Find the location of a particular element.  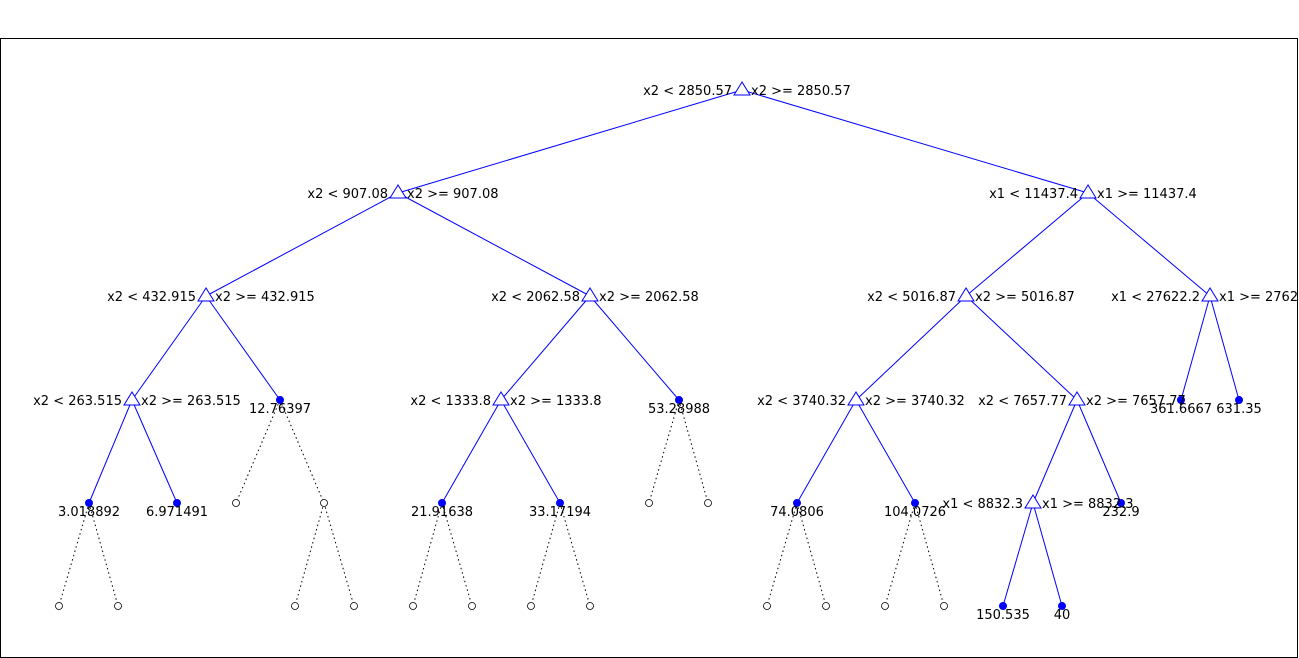

split-right-condition: x2 >= 263.515 is located at coordinates (191, 401).